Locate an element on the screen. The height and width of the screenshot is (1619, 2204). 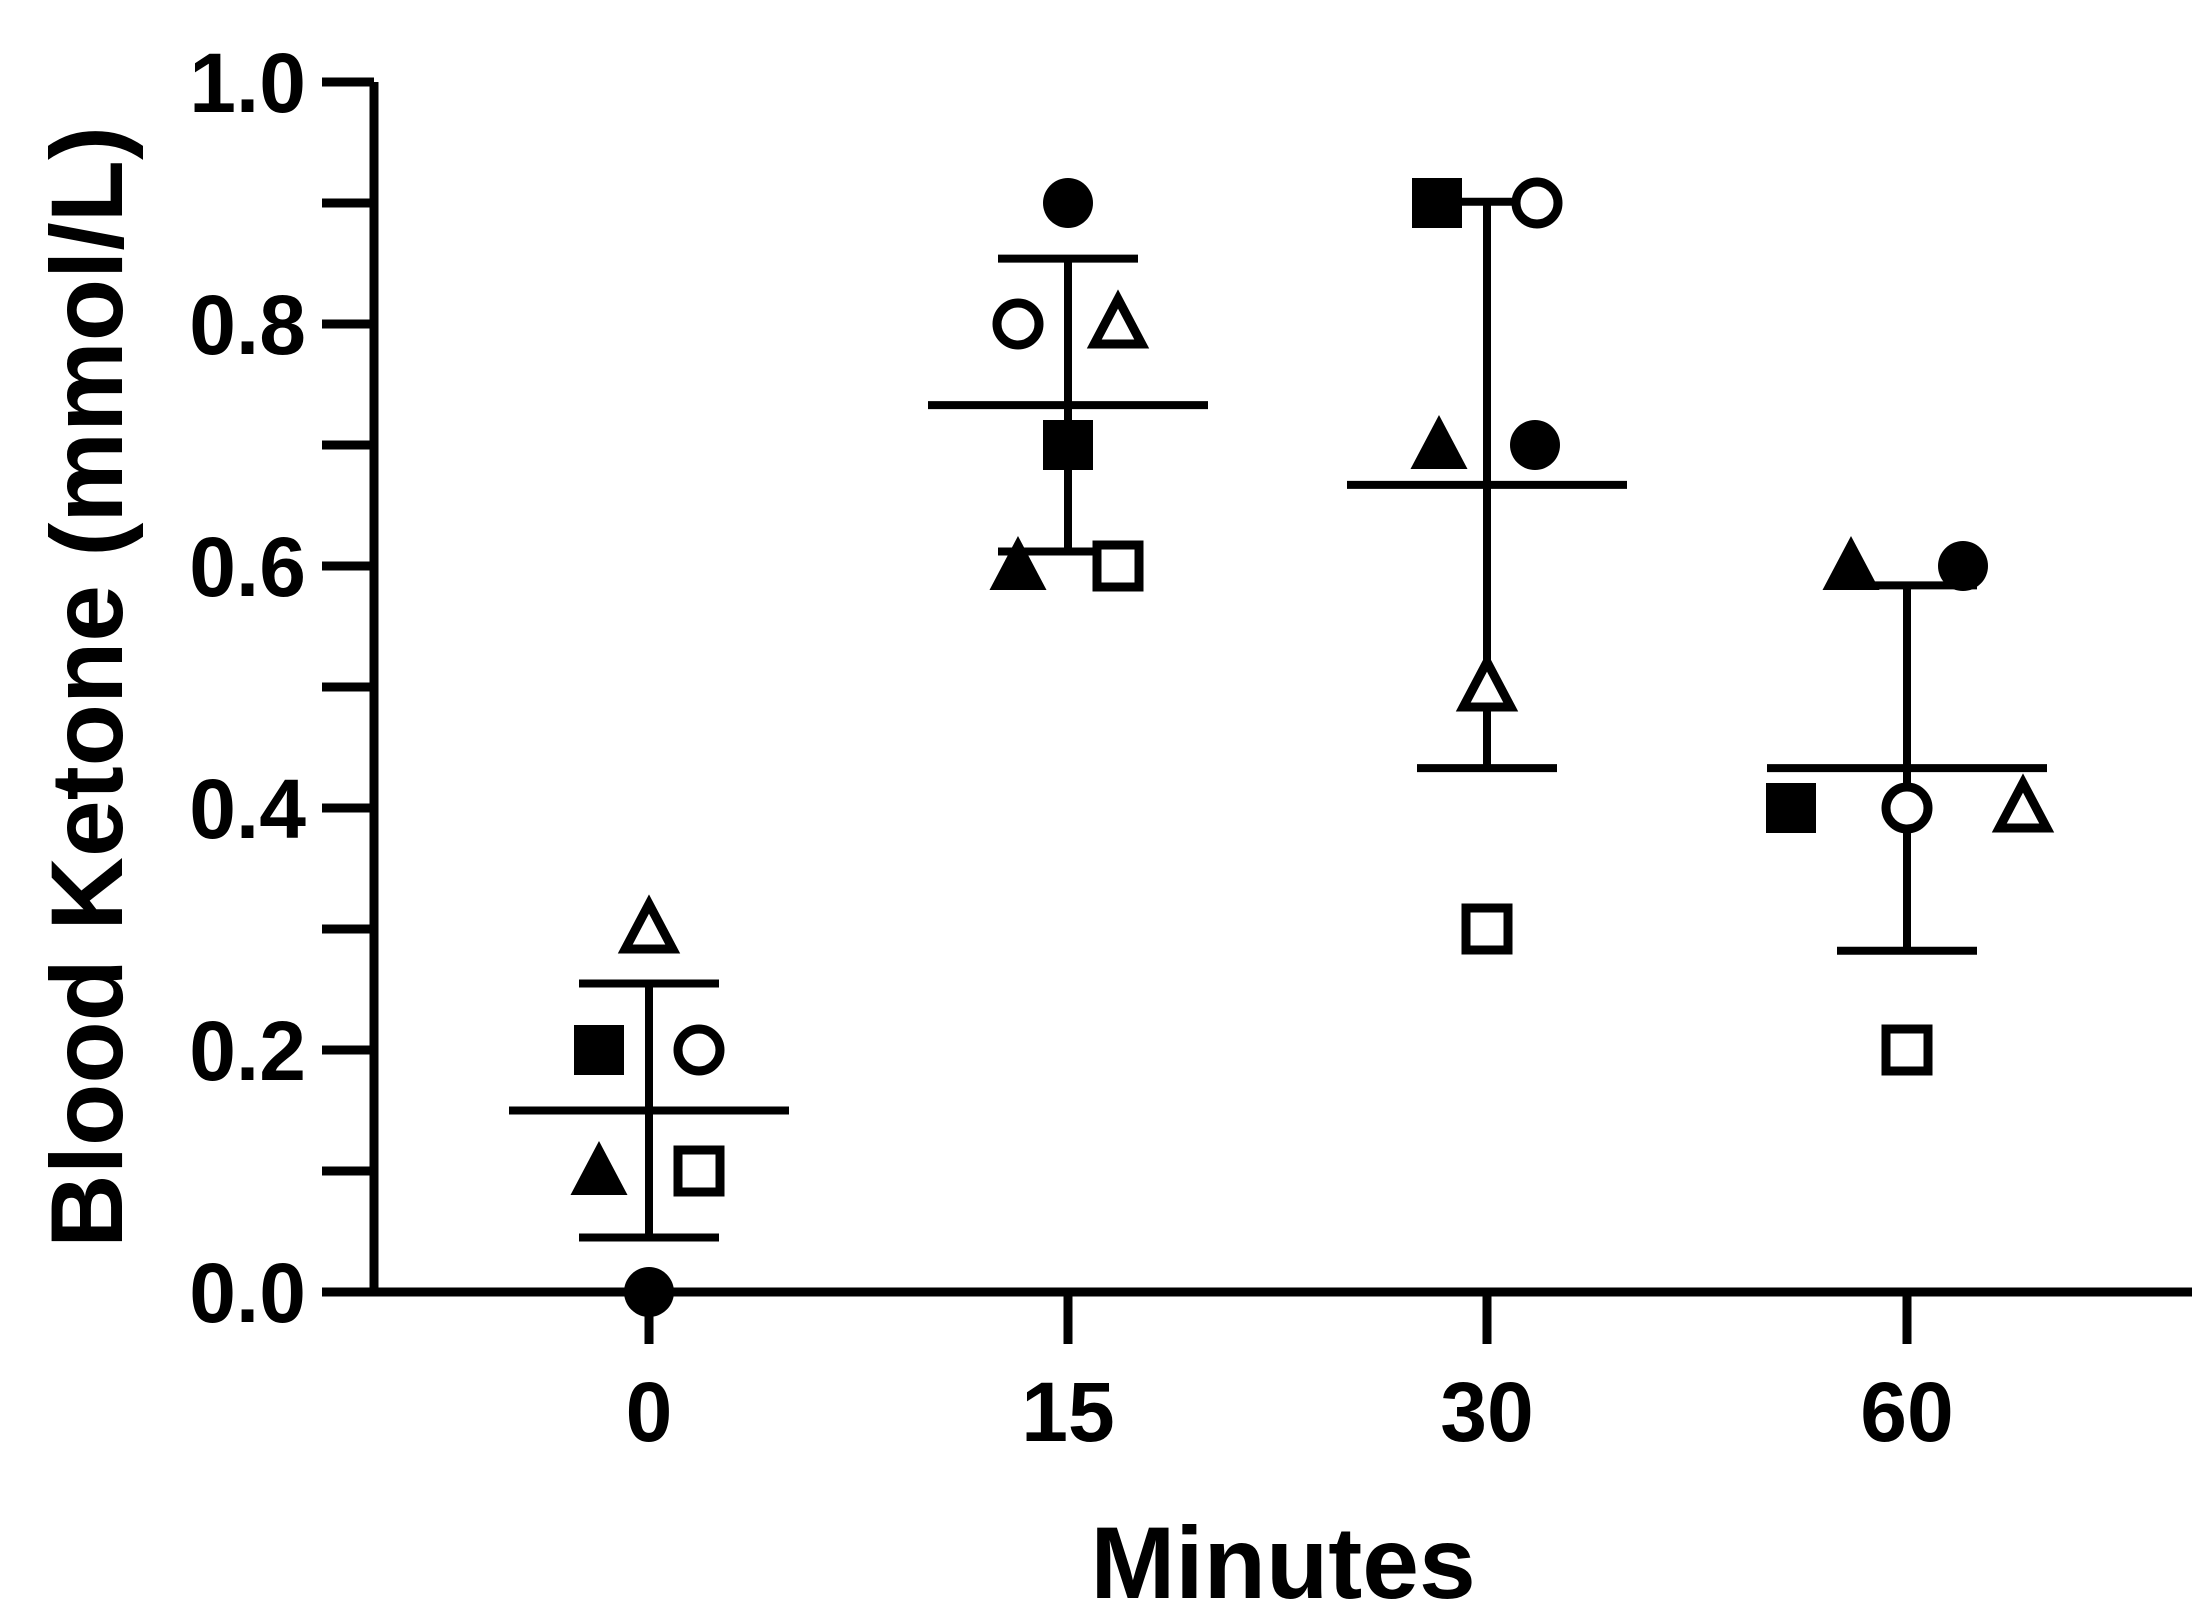
y-tick-label: 1.0 is located at coordinates (247, 83).